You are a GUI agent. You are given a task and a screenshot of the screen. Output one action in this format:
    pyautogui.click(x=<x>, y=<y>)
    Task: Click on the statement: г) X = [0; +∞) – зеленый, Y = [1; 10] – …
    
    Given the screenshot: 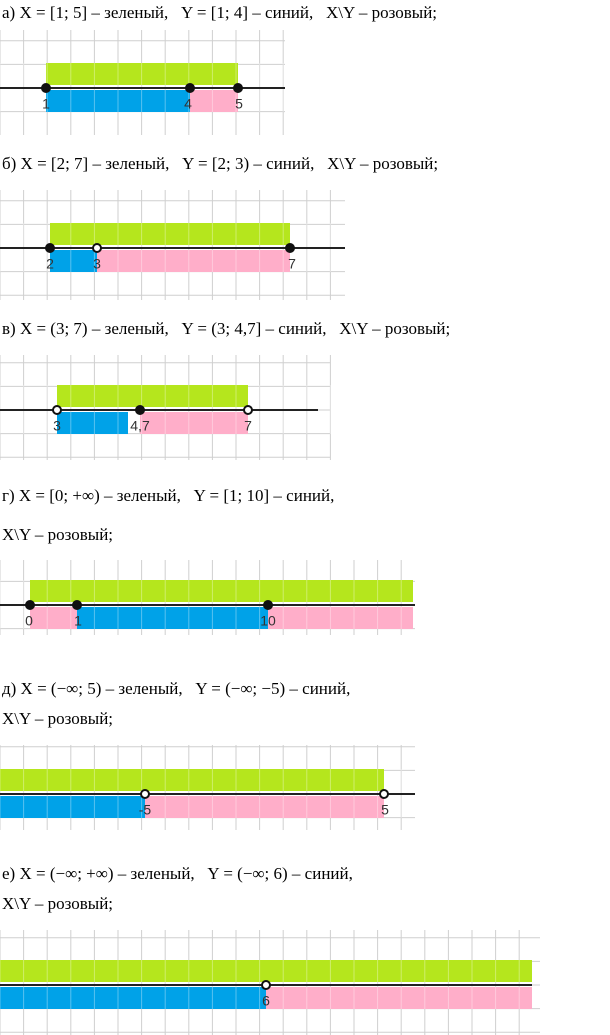 What is the action you would take?
    pyautogui.click(x=168, y=495)
    